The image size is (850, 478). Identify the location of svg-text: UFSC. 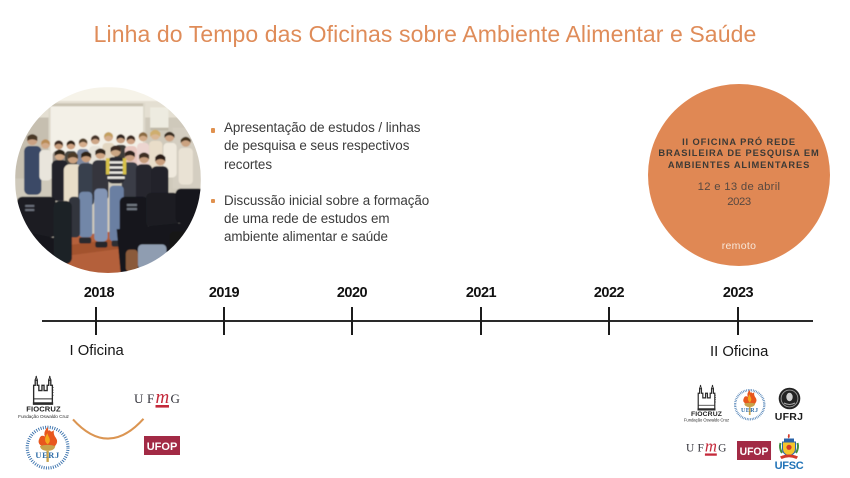
(789, 466).